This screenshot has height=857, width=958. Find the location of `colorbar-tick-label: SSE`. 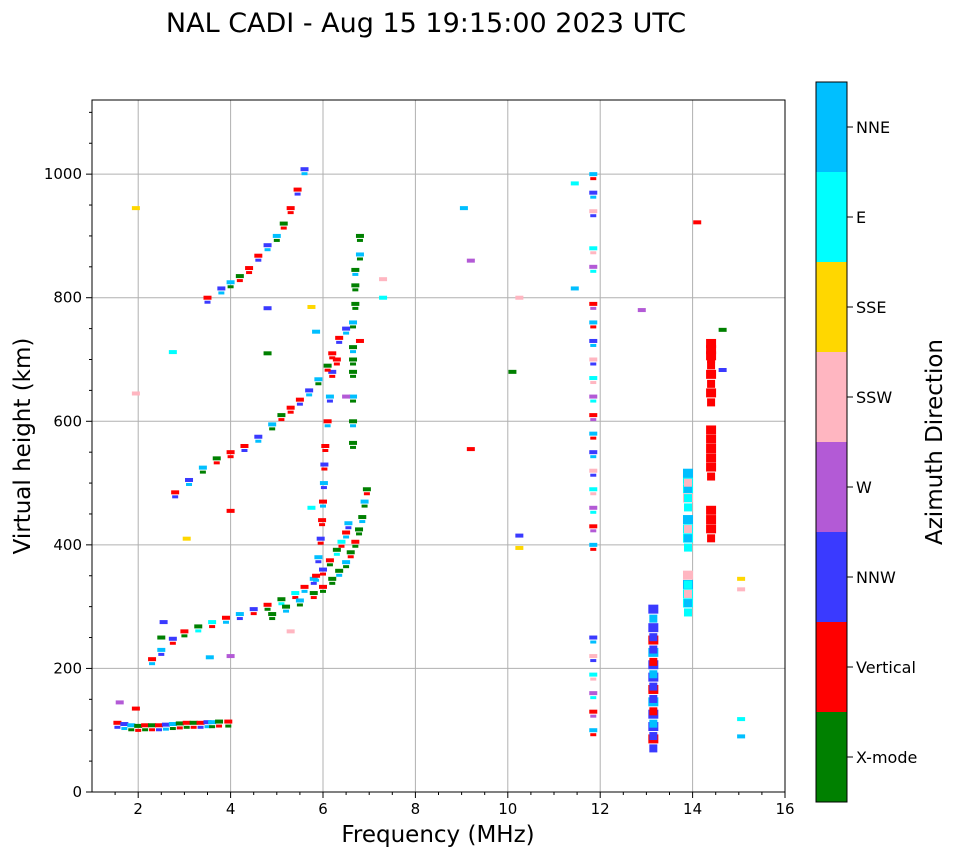

colorbar-tick-label: SSE is located at coordinates (871, 307).